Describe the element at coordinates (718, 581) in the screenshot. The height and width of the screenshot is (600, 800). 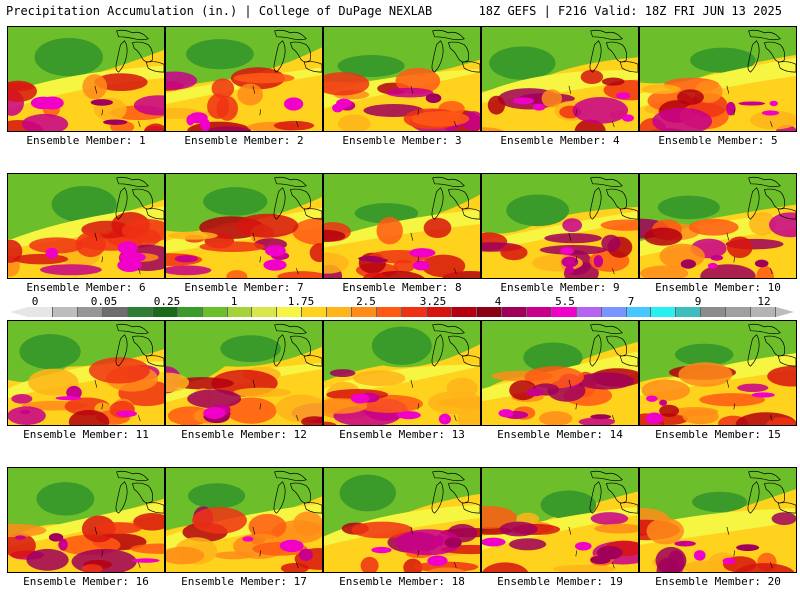
I see `ensemble-member-label: Ensemble Member: 20` at that location.